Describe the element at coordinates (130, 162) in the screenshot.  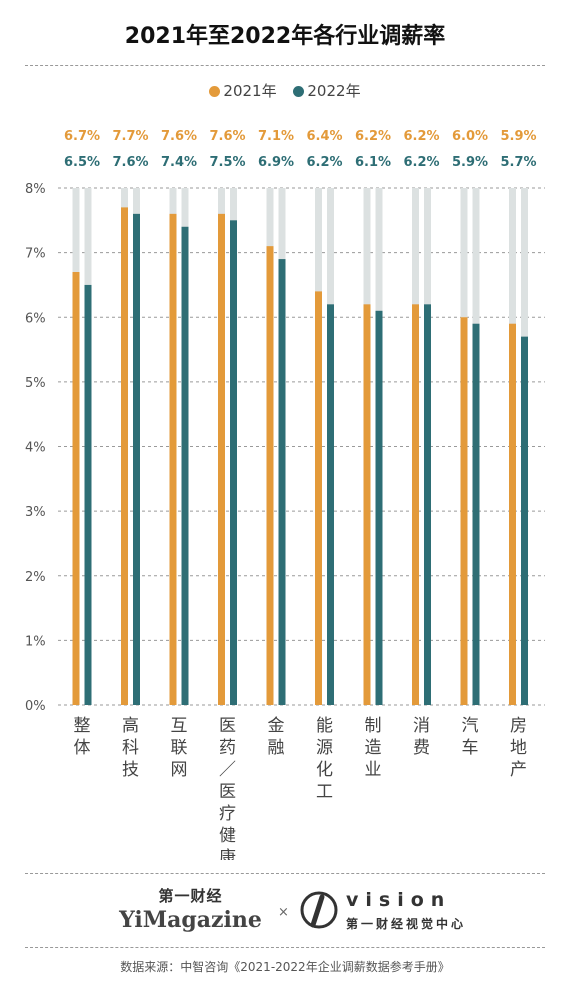
I see `data-label-2022: 7.6%` at that location.